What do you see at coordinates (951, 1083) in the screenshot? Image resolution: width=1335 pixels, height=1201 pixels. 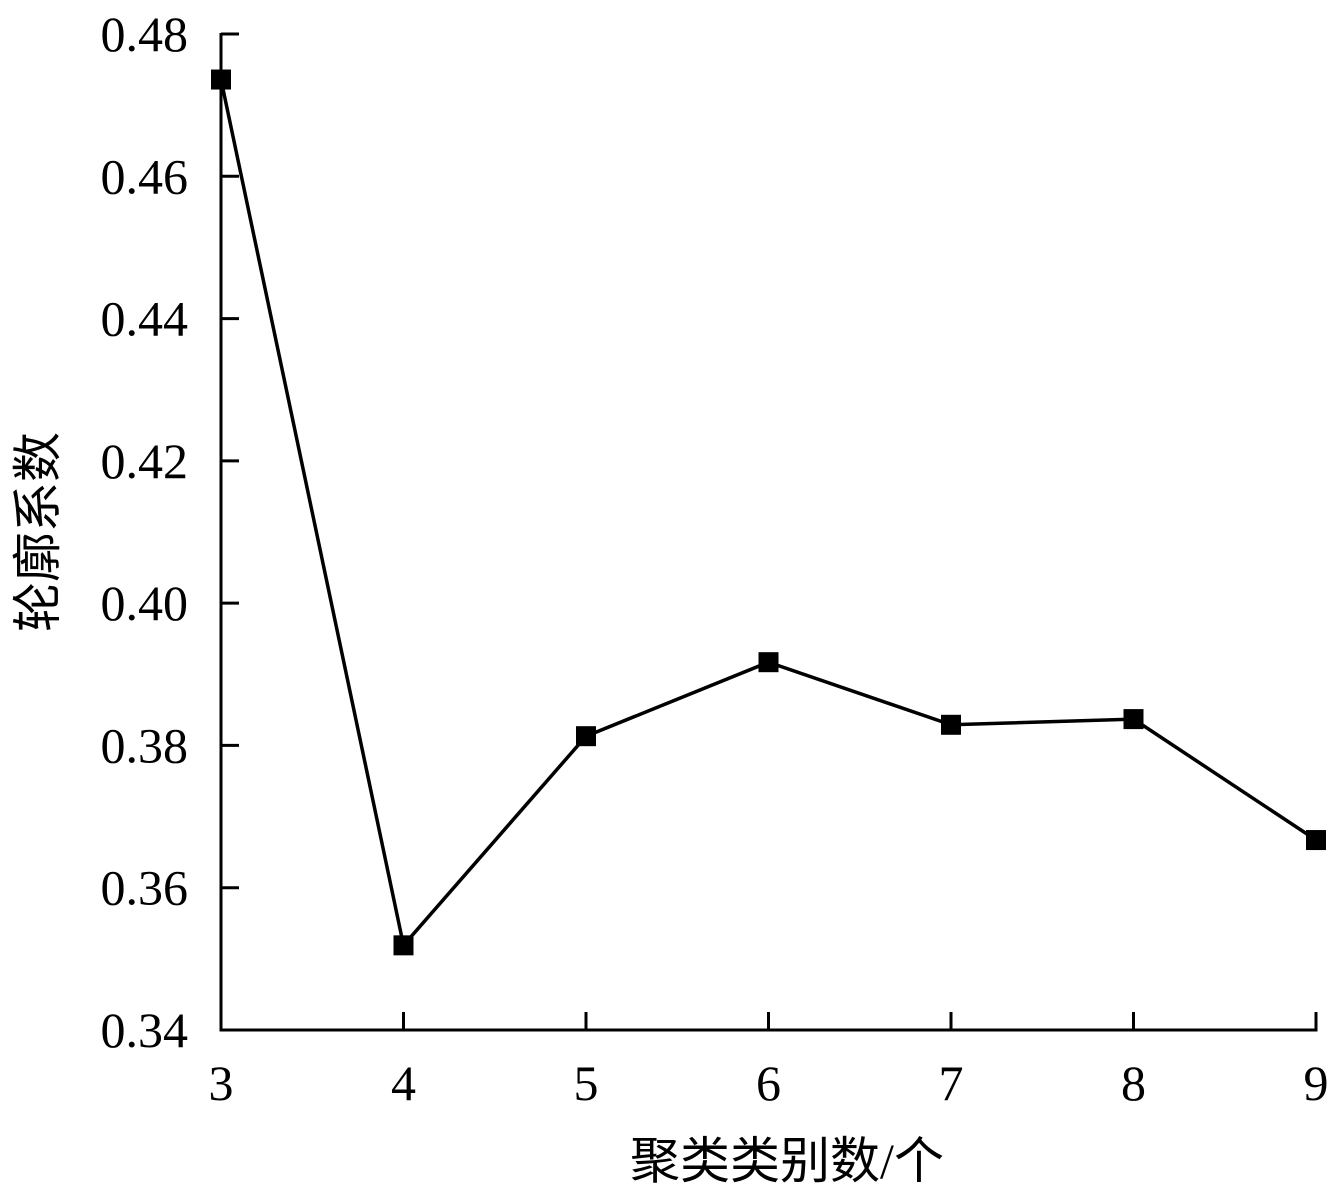 I see `x-tick-label: 7` at bounding box center [951, 1083].